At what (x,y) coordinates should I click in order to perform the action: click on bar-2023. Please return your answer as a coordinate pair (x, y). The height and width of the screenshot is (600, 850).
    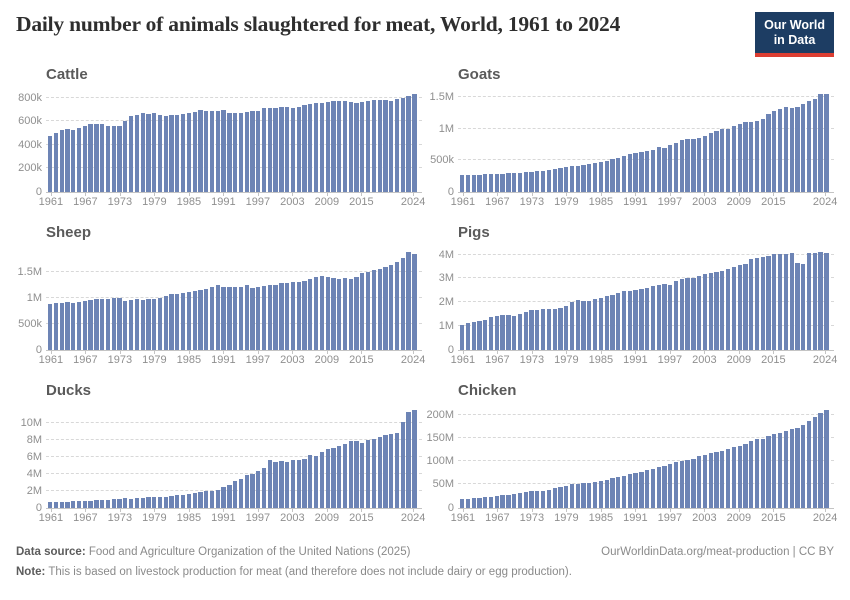
    Looking at the image, I should click on (408, 460).